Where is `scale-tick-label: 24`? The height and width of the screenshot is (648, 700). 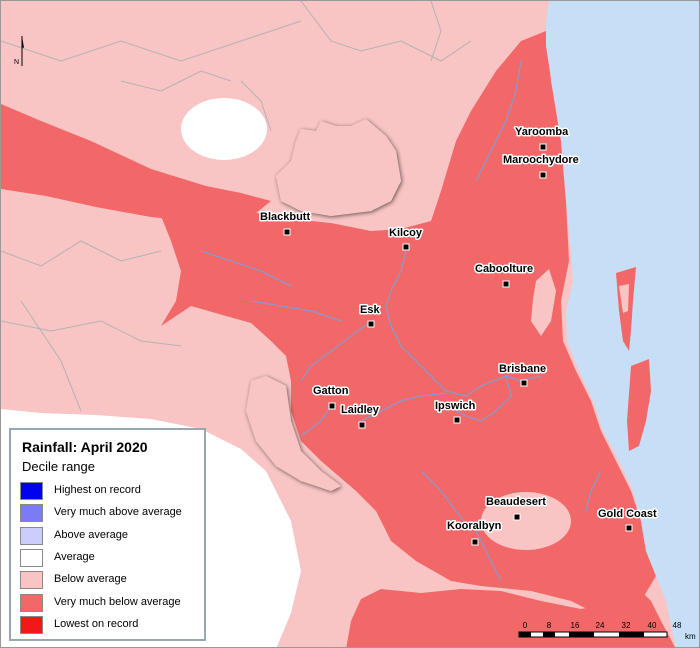
scale-tick-label: 24 is located at coordinates (600, 625).